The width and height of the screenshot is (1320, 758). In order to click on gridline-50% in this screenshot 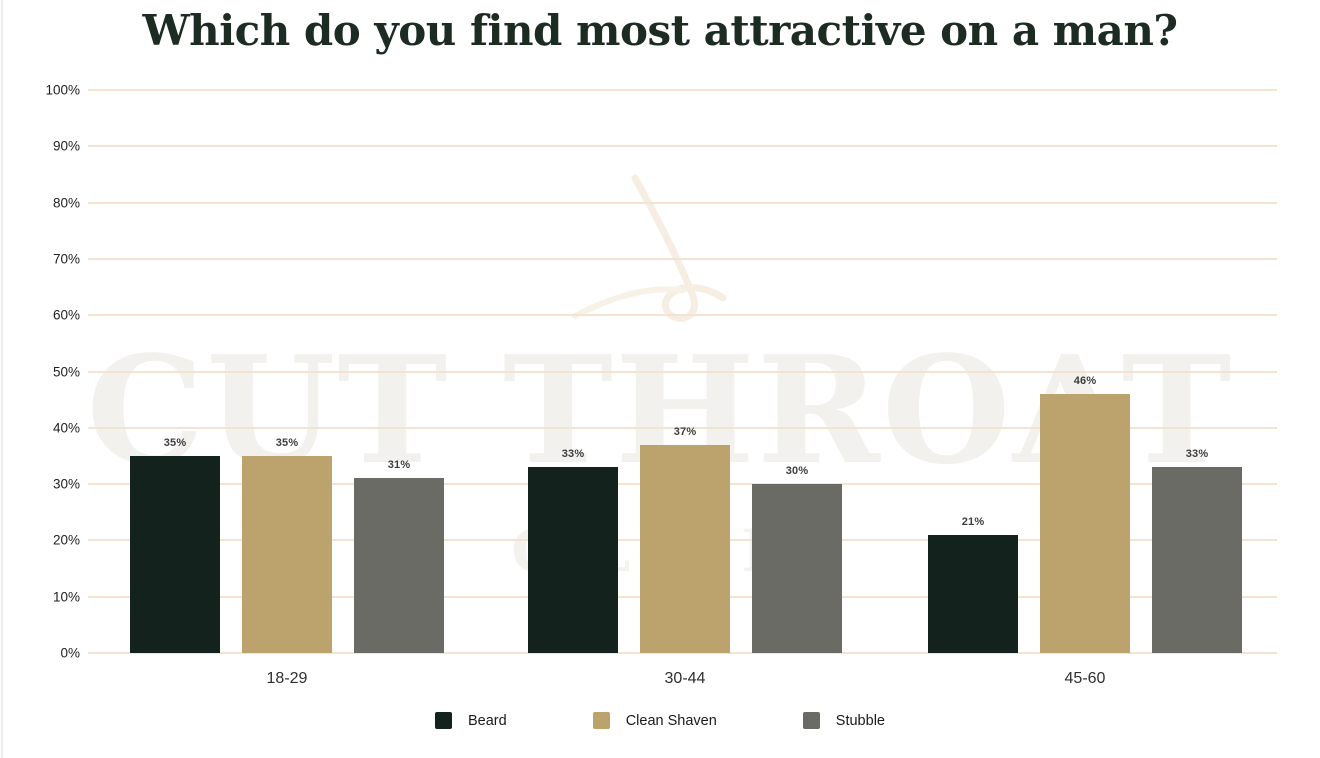, I will do `click(682, 371)`.